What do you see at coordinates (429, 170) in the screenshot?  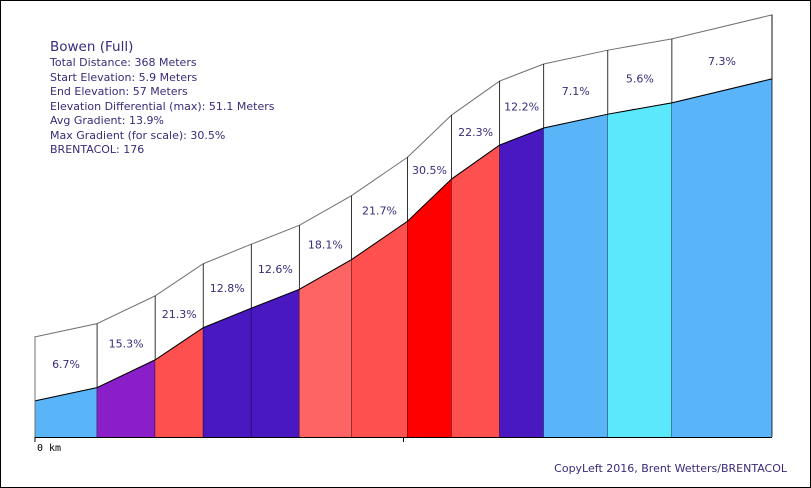 I see `segment-gradient-label: 30.5%` at bounding box center [429, 170].